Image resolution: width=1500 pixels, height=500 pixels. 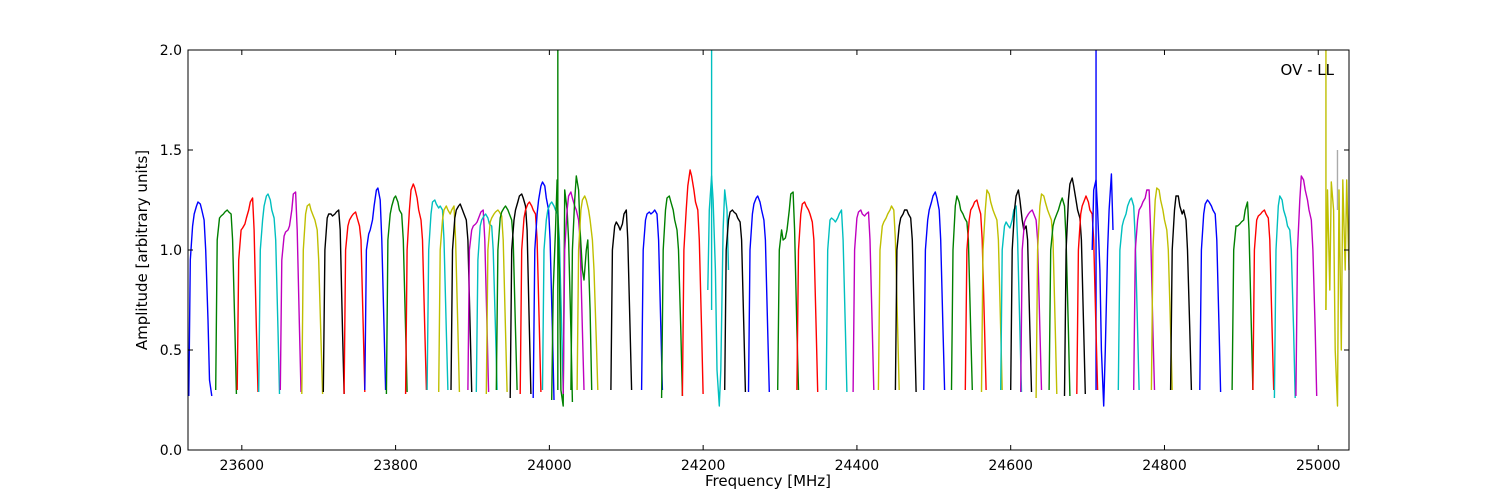 What do you see at coordinates (1164, 466) in the screenshot?
I see `x-tick-label-6: 24800` at bounding box center [1164, 466].